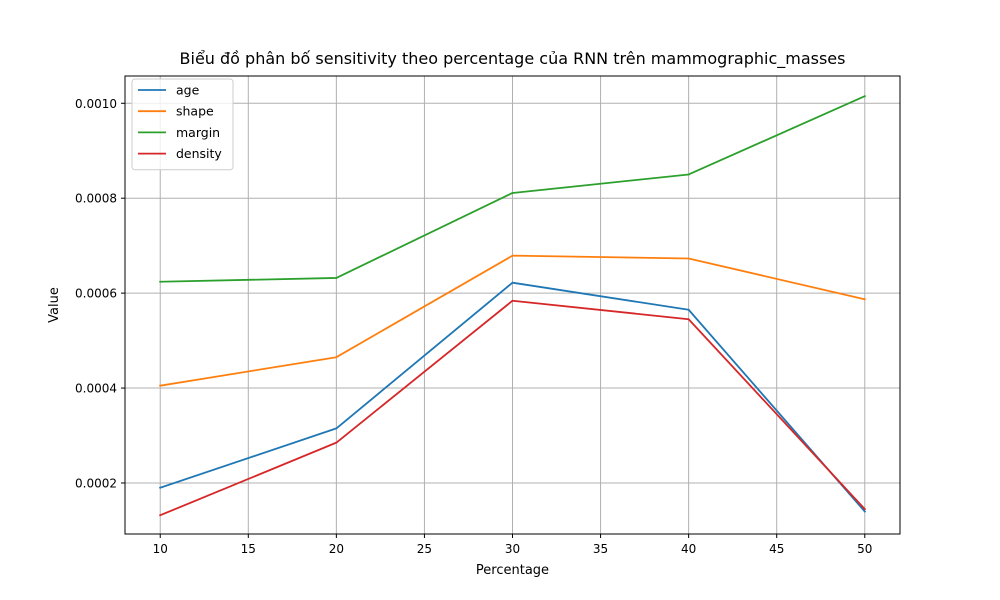  Describe the element at coordinates (864, 549) in the screenshot. I see `x-tick-label: 50` at that location.